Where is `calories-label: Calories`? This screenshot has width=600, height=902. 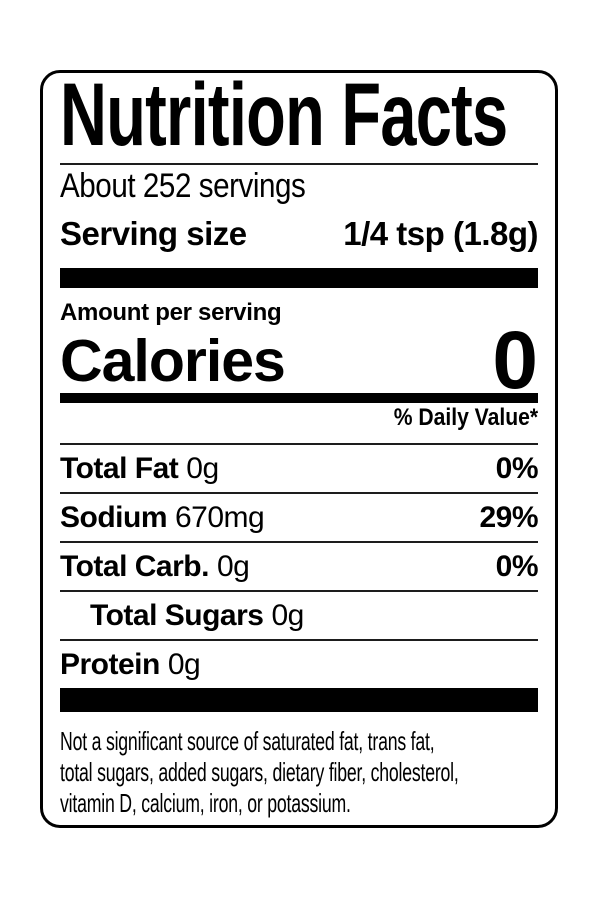 calories-label: Calories is located at coordinates (173, 361).